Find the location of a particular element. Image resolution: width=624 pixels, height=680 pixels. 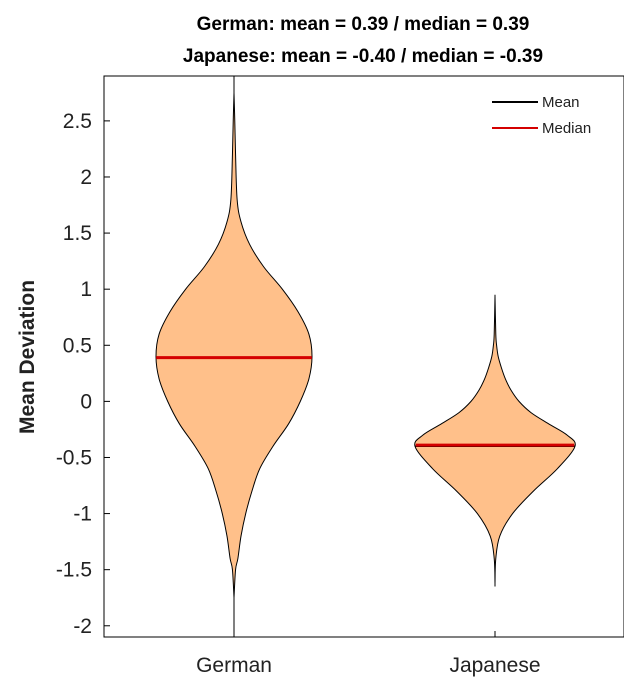

legend-label-mean: Mean is located at coordinates (561, 102).